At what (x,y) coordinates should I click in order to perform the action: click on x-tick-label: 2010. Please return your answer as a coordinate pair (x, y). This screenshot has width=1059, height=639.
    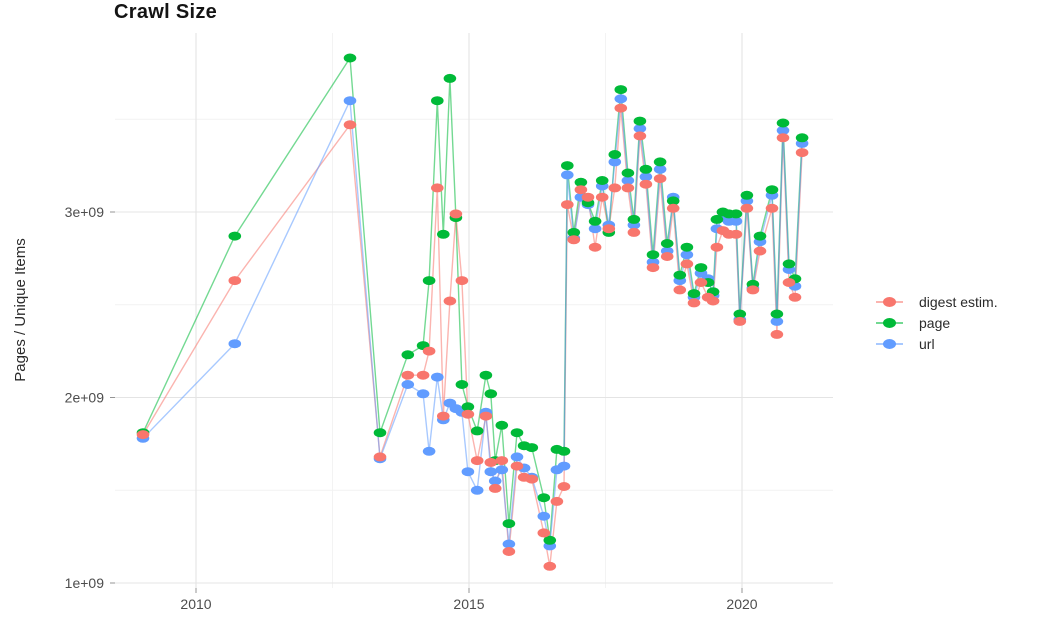
    Looking at the image, I should click on (195, 604).